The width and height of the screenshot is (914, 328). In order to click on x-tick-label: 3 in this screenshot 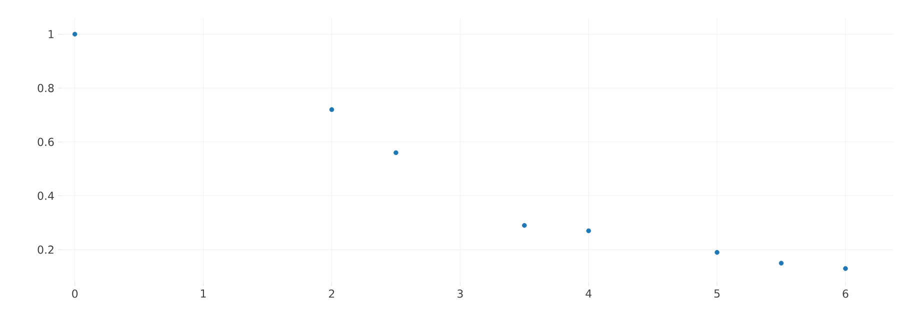, I will do `click(460, 294)`.